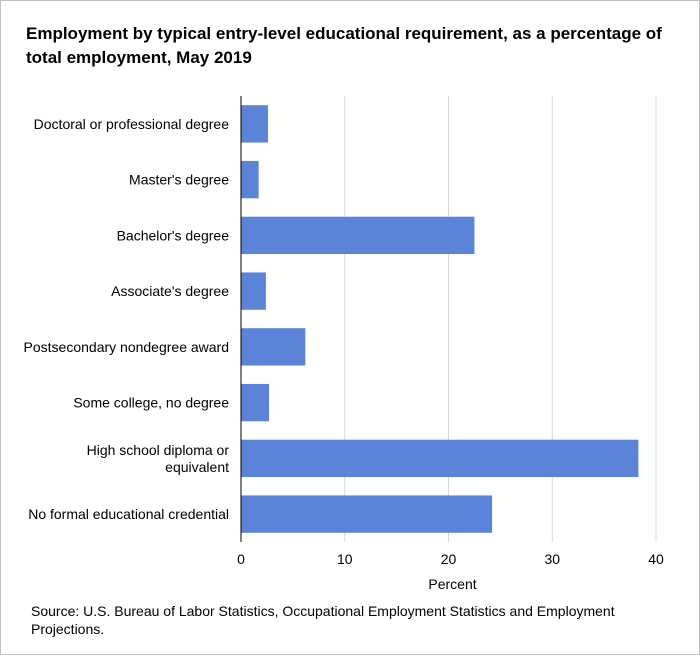 Image resolution: width=700 pixels, height=655 pixels. Describe the element at coordinates (126, 347) in the screenshot. I see `category-label: Postsecondary nondegree award` at that location.